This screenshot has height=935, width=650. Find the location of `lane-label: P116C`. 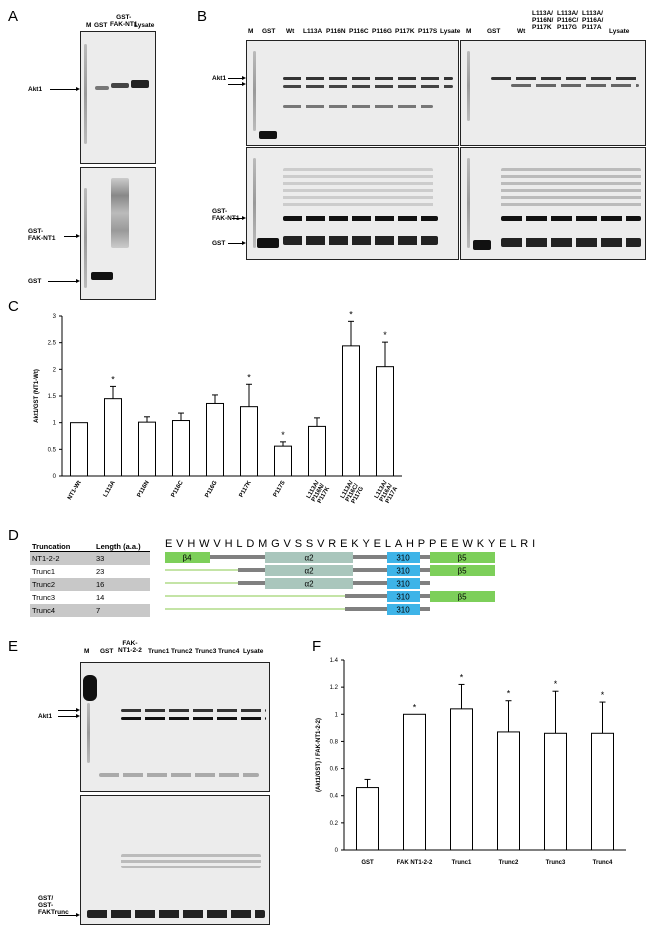

lane-label: P116C is located at coordinates (359, 31).